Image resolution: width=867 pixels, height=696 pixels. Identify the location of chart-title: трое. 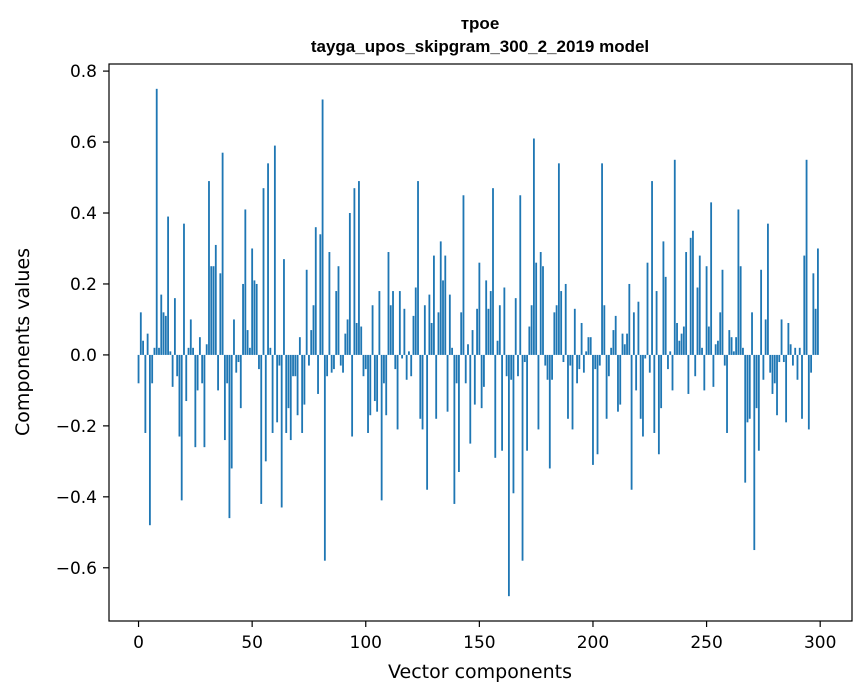
(480, 23).